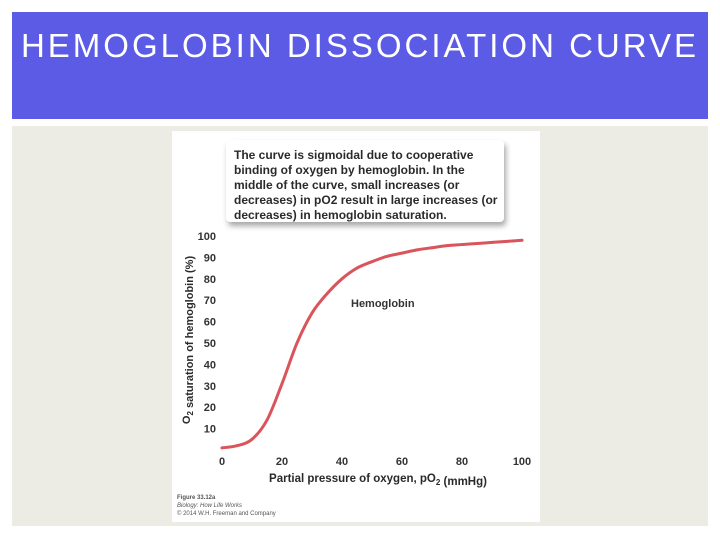 Image resolution: width=720 pixels, height=540 pixels. What do you see at coordinates (207, 237) in the screenshot?
I see `y-tick-label: 100` at bounding box center [207, 237].